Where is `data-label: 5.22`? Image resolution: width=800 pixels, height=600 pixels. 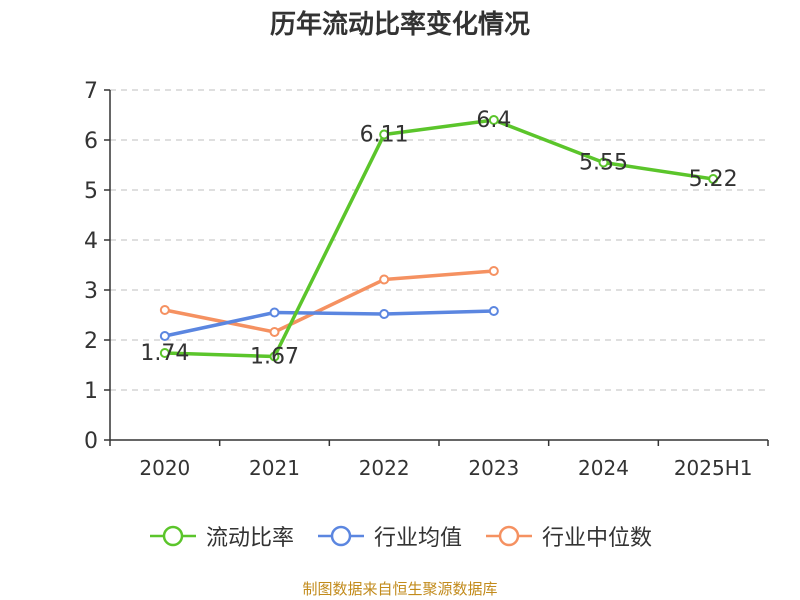
data-label: 5.22 is located at coordinates (713, 179).